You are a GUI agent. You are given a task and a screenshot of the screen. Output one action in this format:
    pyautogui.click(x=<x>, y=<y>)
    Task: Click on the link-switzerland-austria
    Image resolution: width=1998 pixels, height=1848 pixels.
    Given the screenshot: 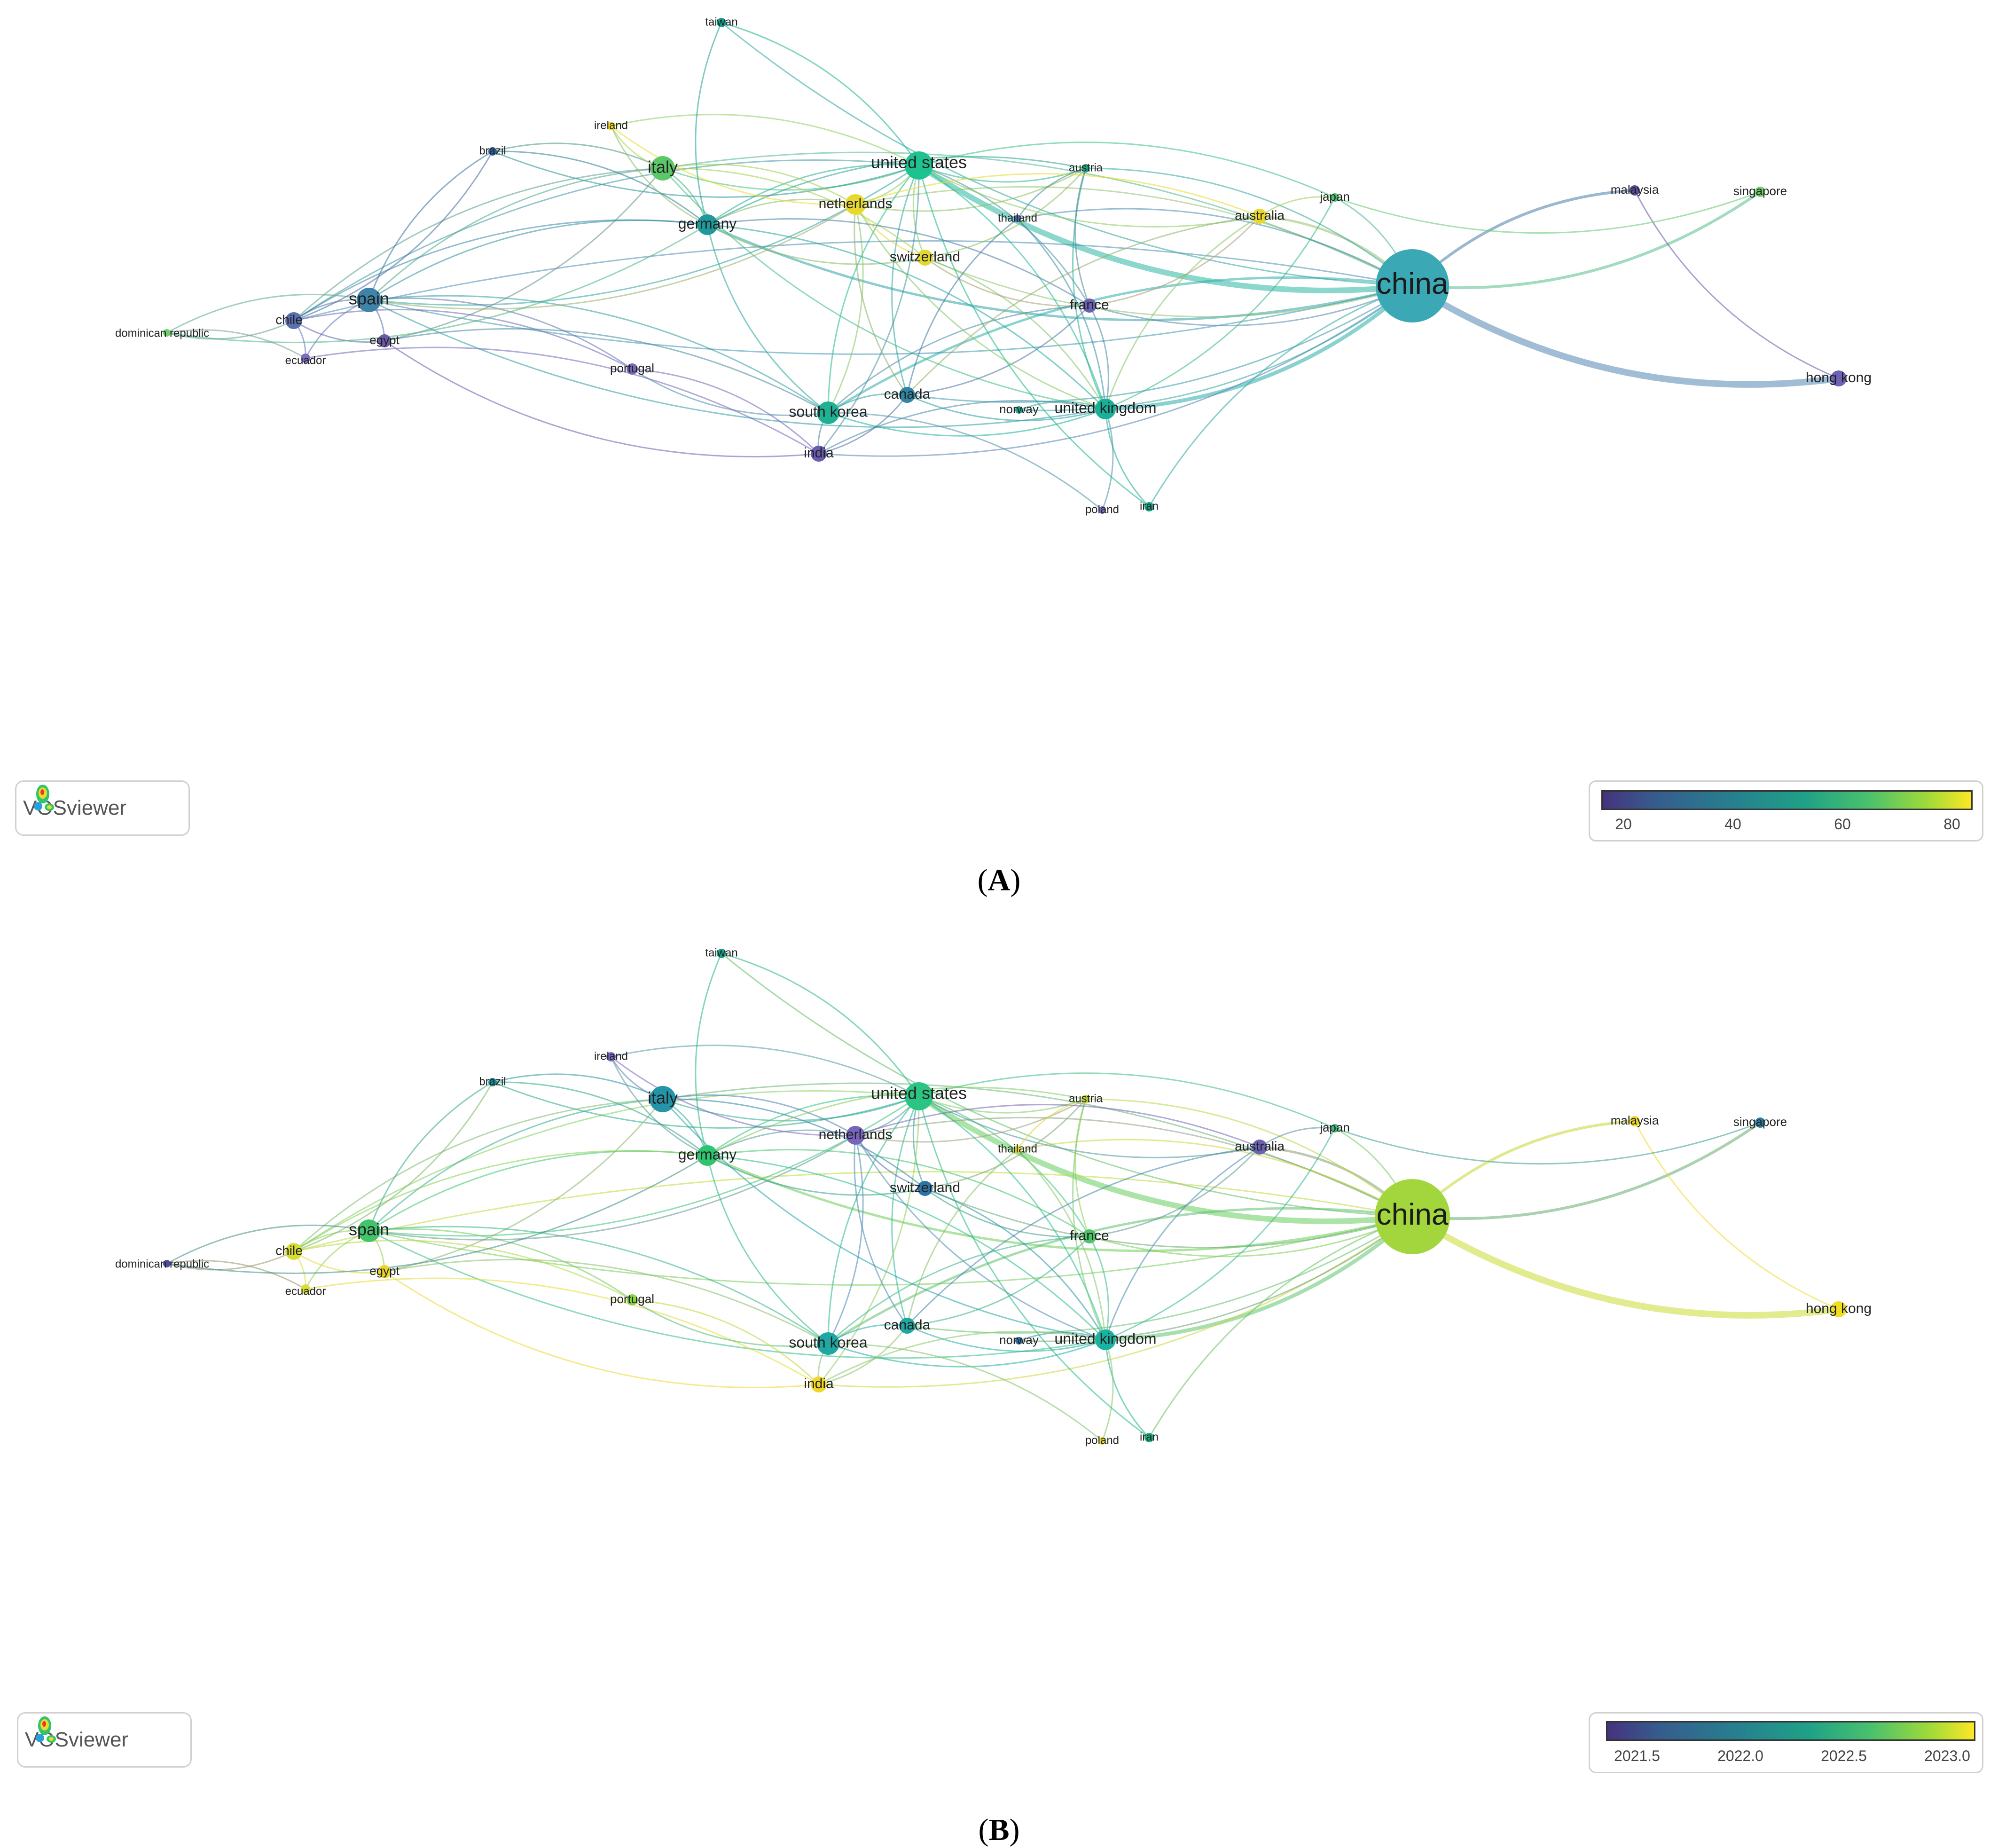 What is the action you would take?
    pyautogui.click(x=1006, y=1144)
    